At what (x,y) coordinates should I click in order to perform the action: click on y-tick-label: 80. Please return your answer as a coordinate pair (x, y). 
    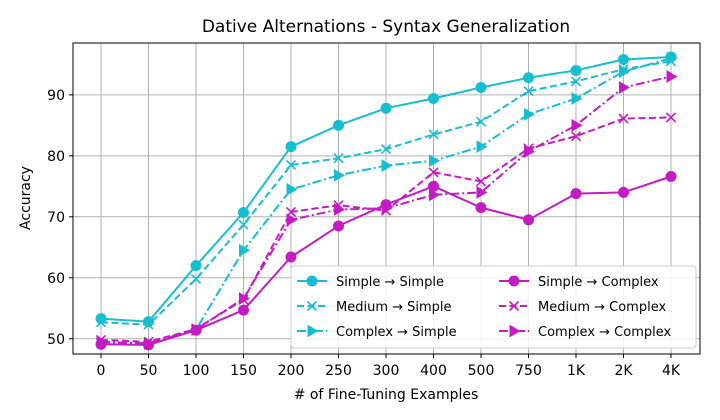
    Looking at the image, I should click on (56, 157).